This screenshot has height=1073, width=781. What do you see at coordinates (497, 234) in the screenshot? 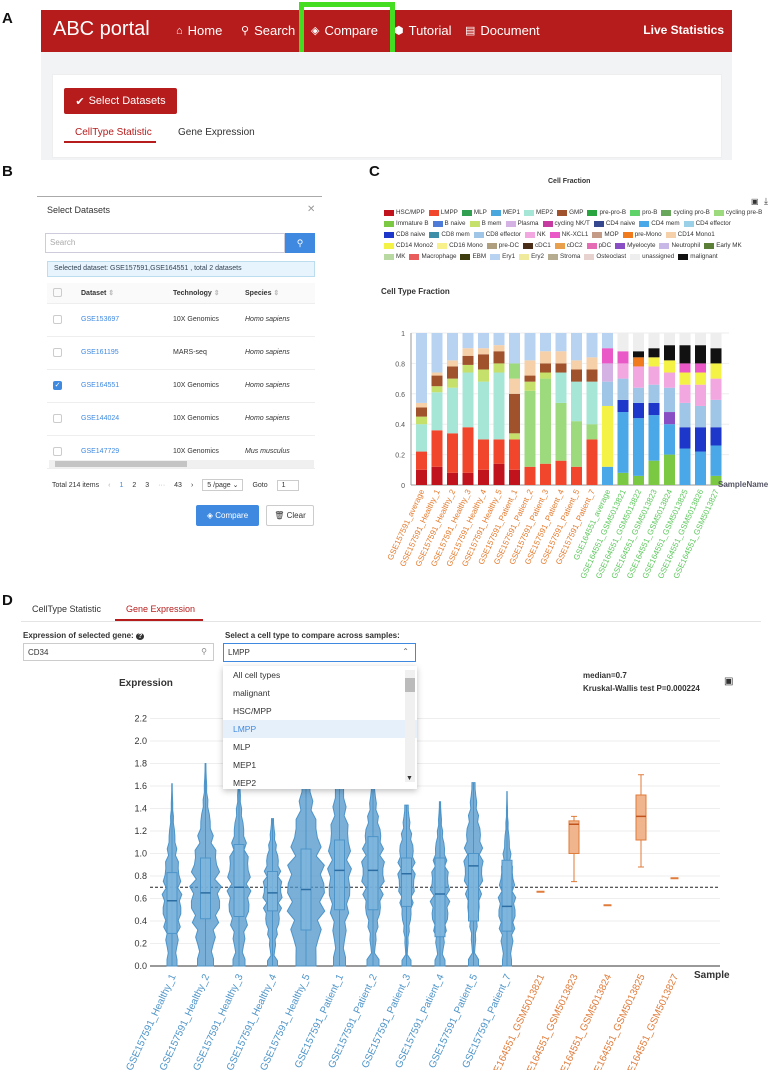
I see `legend-item: CD8 effector` at bounding box center [497, 234].